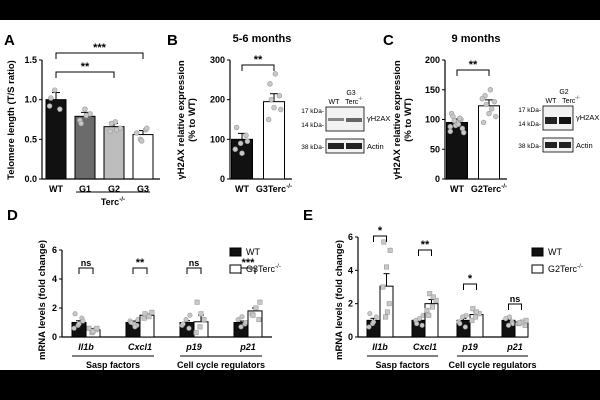 The height and width of the screenshot is (400, 600). I want to click on panel-c-ylabel-line2: (% to WT), so click(408, 120).